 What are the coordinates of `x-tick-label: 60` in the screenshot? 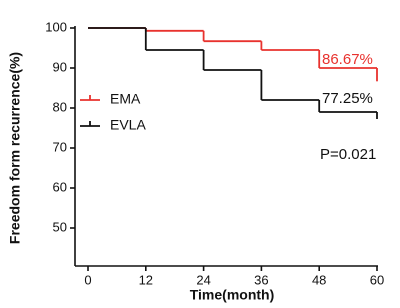 It's located at (377, 279).